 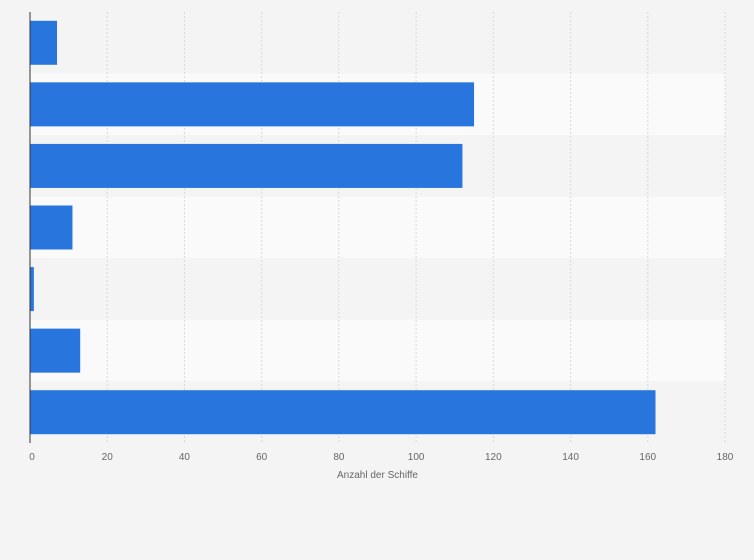 I want to click on x-tick-label: 20, so click(x=108, y=457).